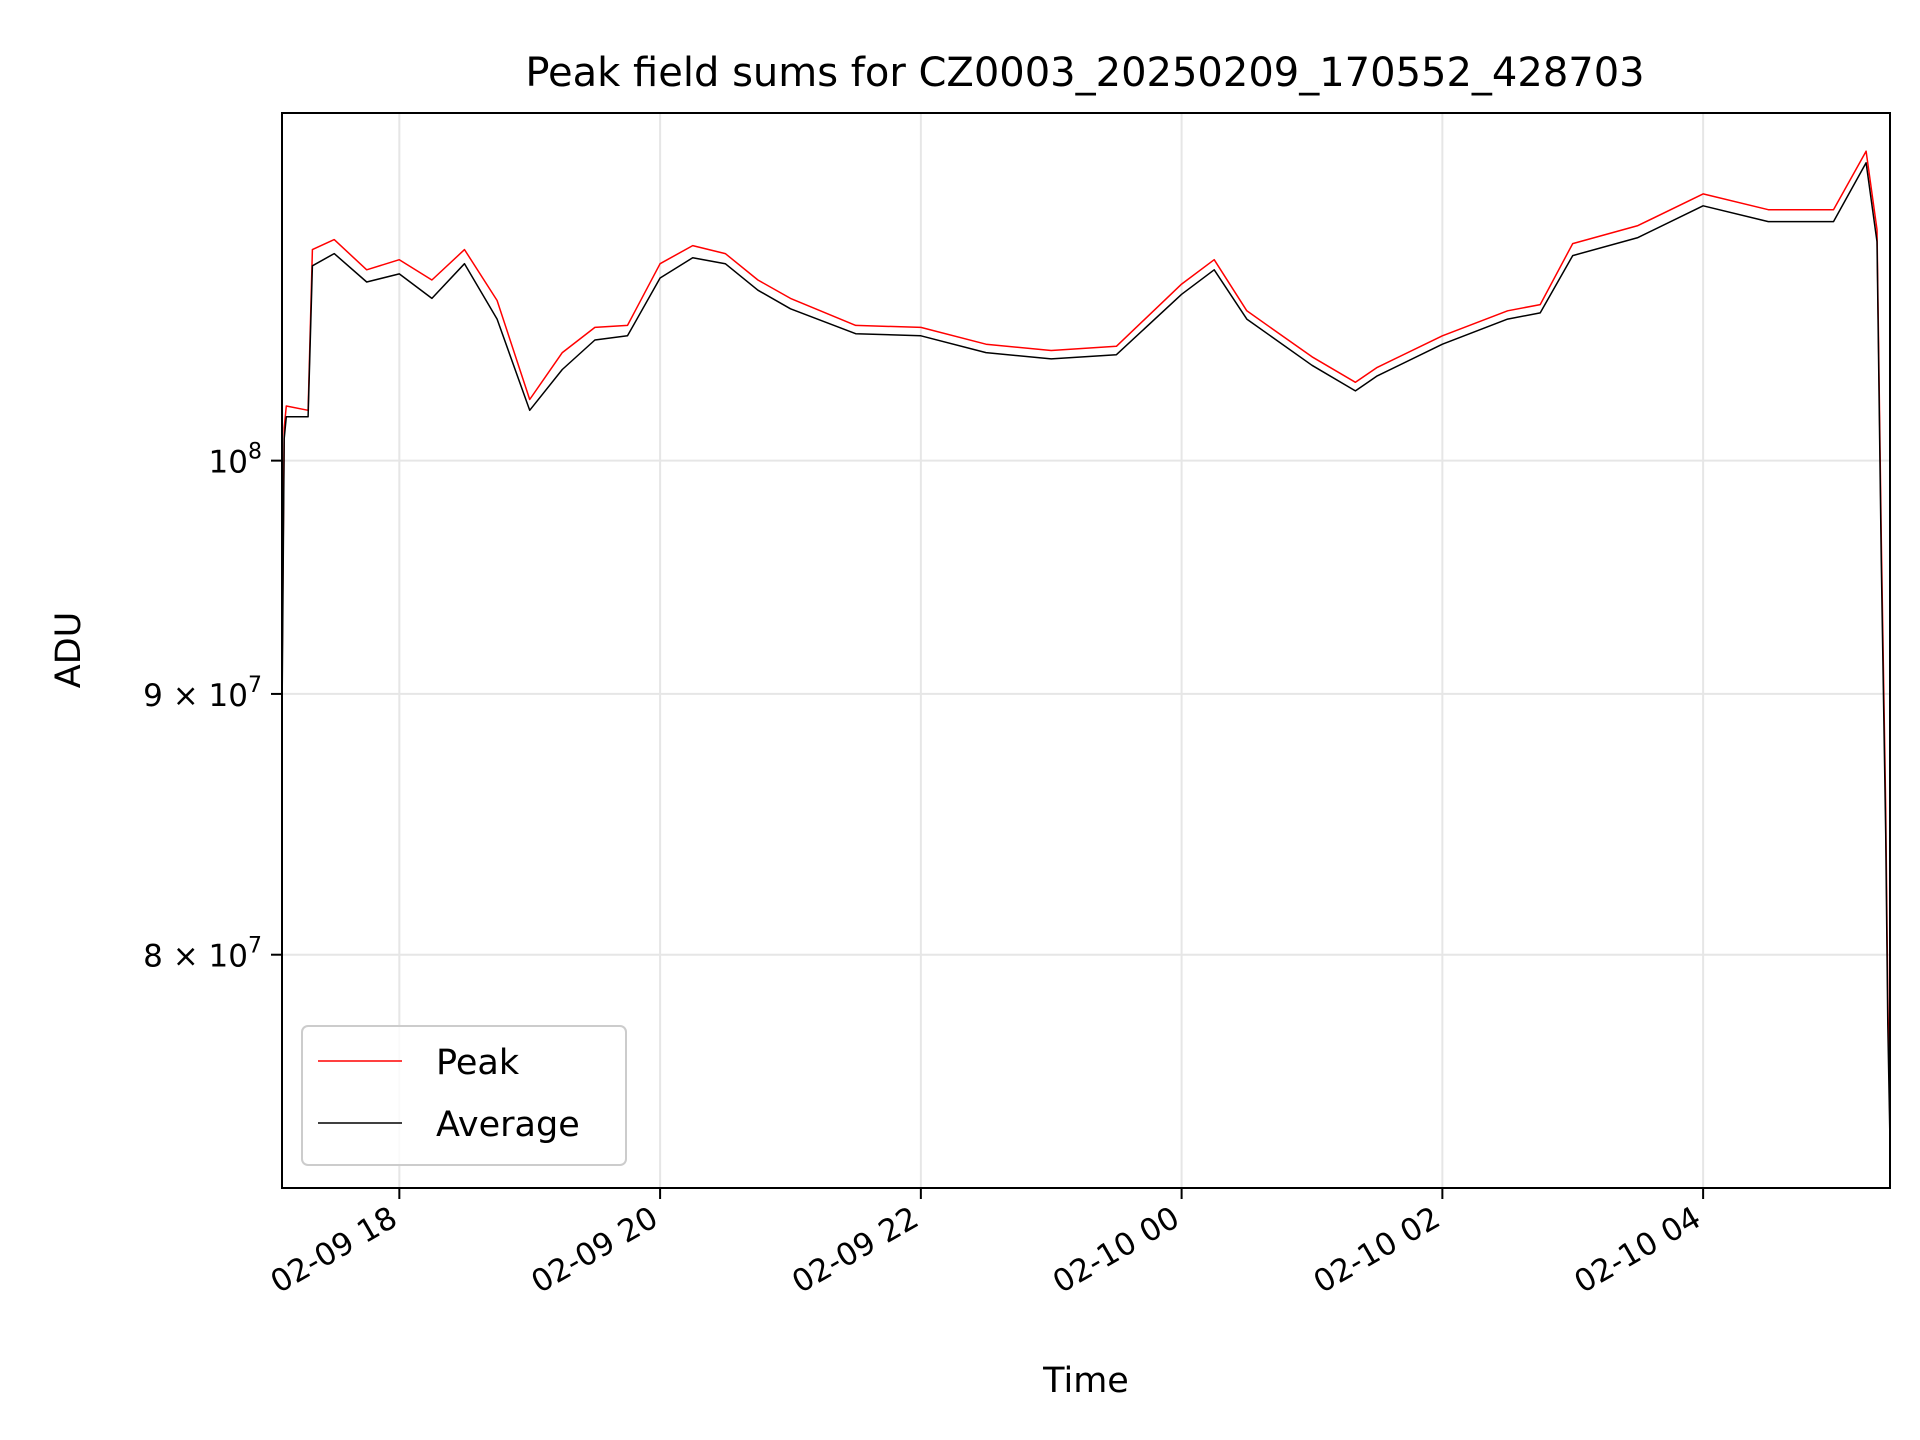 This screenshot has height=1440, width=1920. Describe the element at coordinates (202, 693) in the screenshot. I see `y-tick-label: 9 × 107` at that location.